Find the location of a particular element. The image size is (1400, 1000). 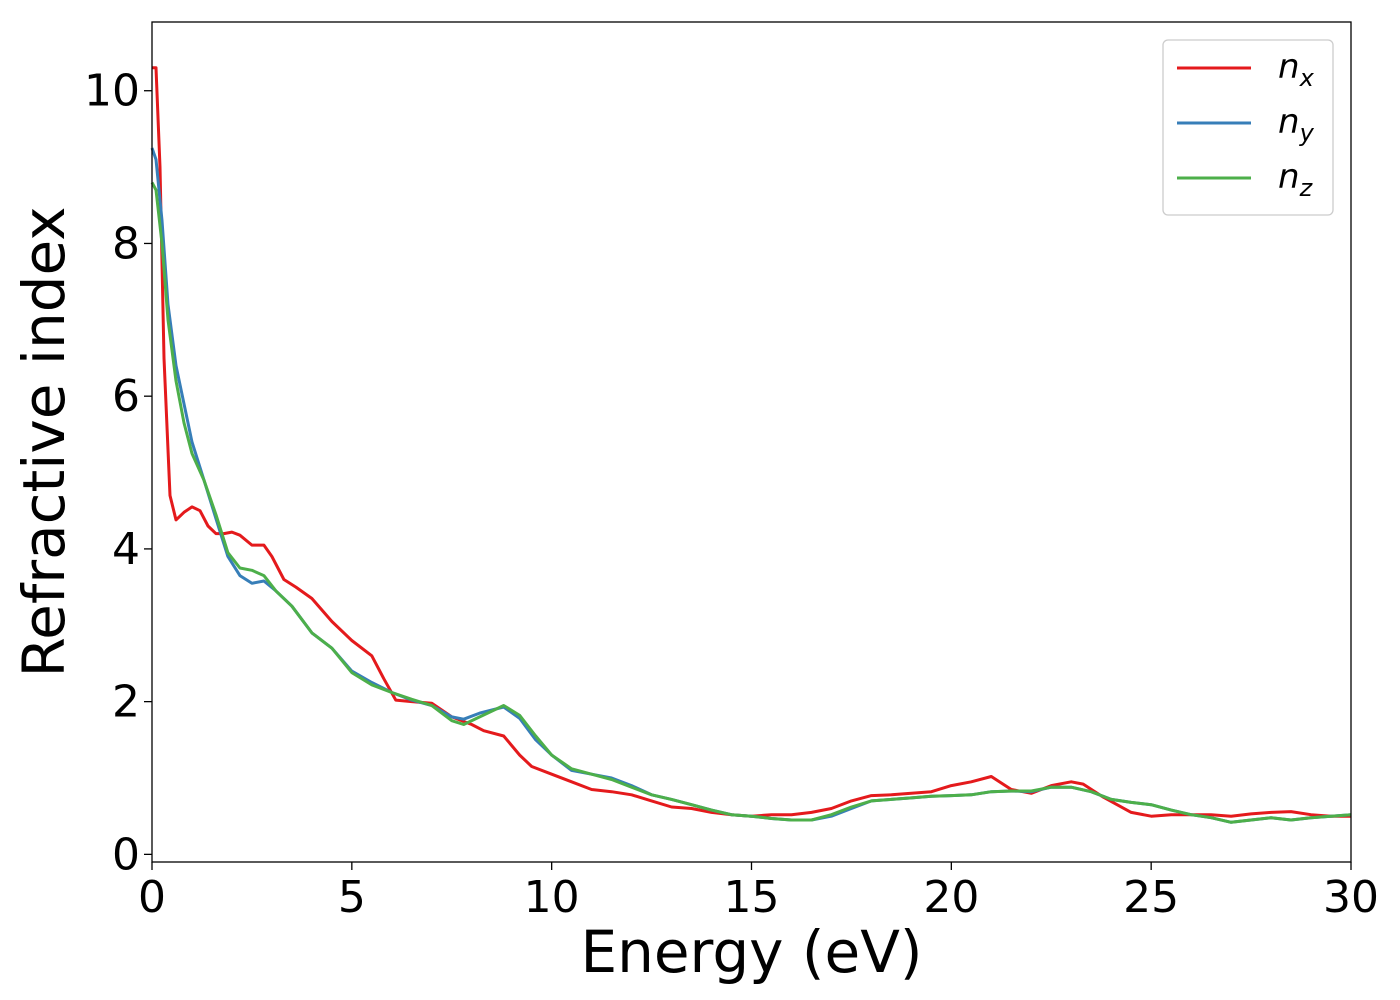

x-axis-label: Energy (eV) is located at coordinates (751, 952).